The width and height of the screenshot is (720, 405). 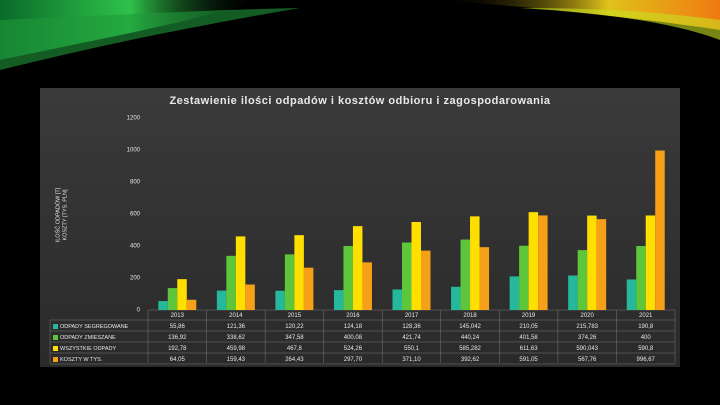 What do you see at coordinates (94, 327) in the screenshot?
I see `legend-label: ODPADY SEGREGOWANE` at bounding box center [94, 327].